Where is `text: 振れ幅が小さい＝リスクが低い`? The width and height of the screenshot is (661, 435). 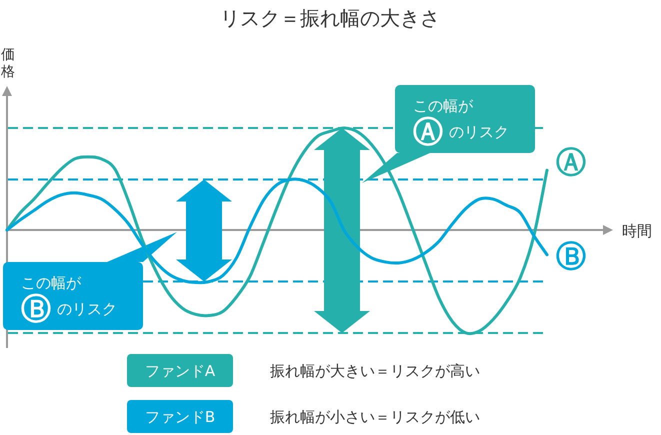 text: 振れ幅が小さい＝リスクが低い is located at coordinates (375, 417).